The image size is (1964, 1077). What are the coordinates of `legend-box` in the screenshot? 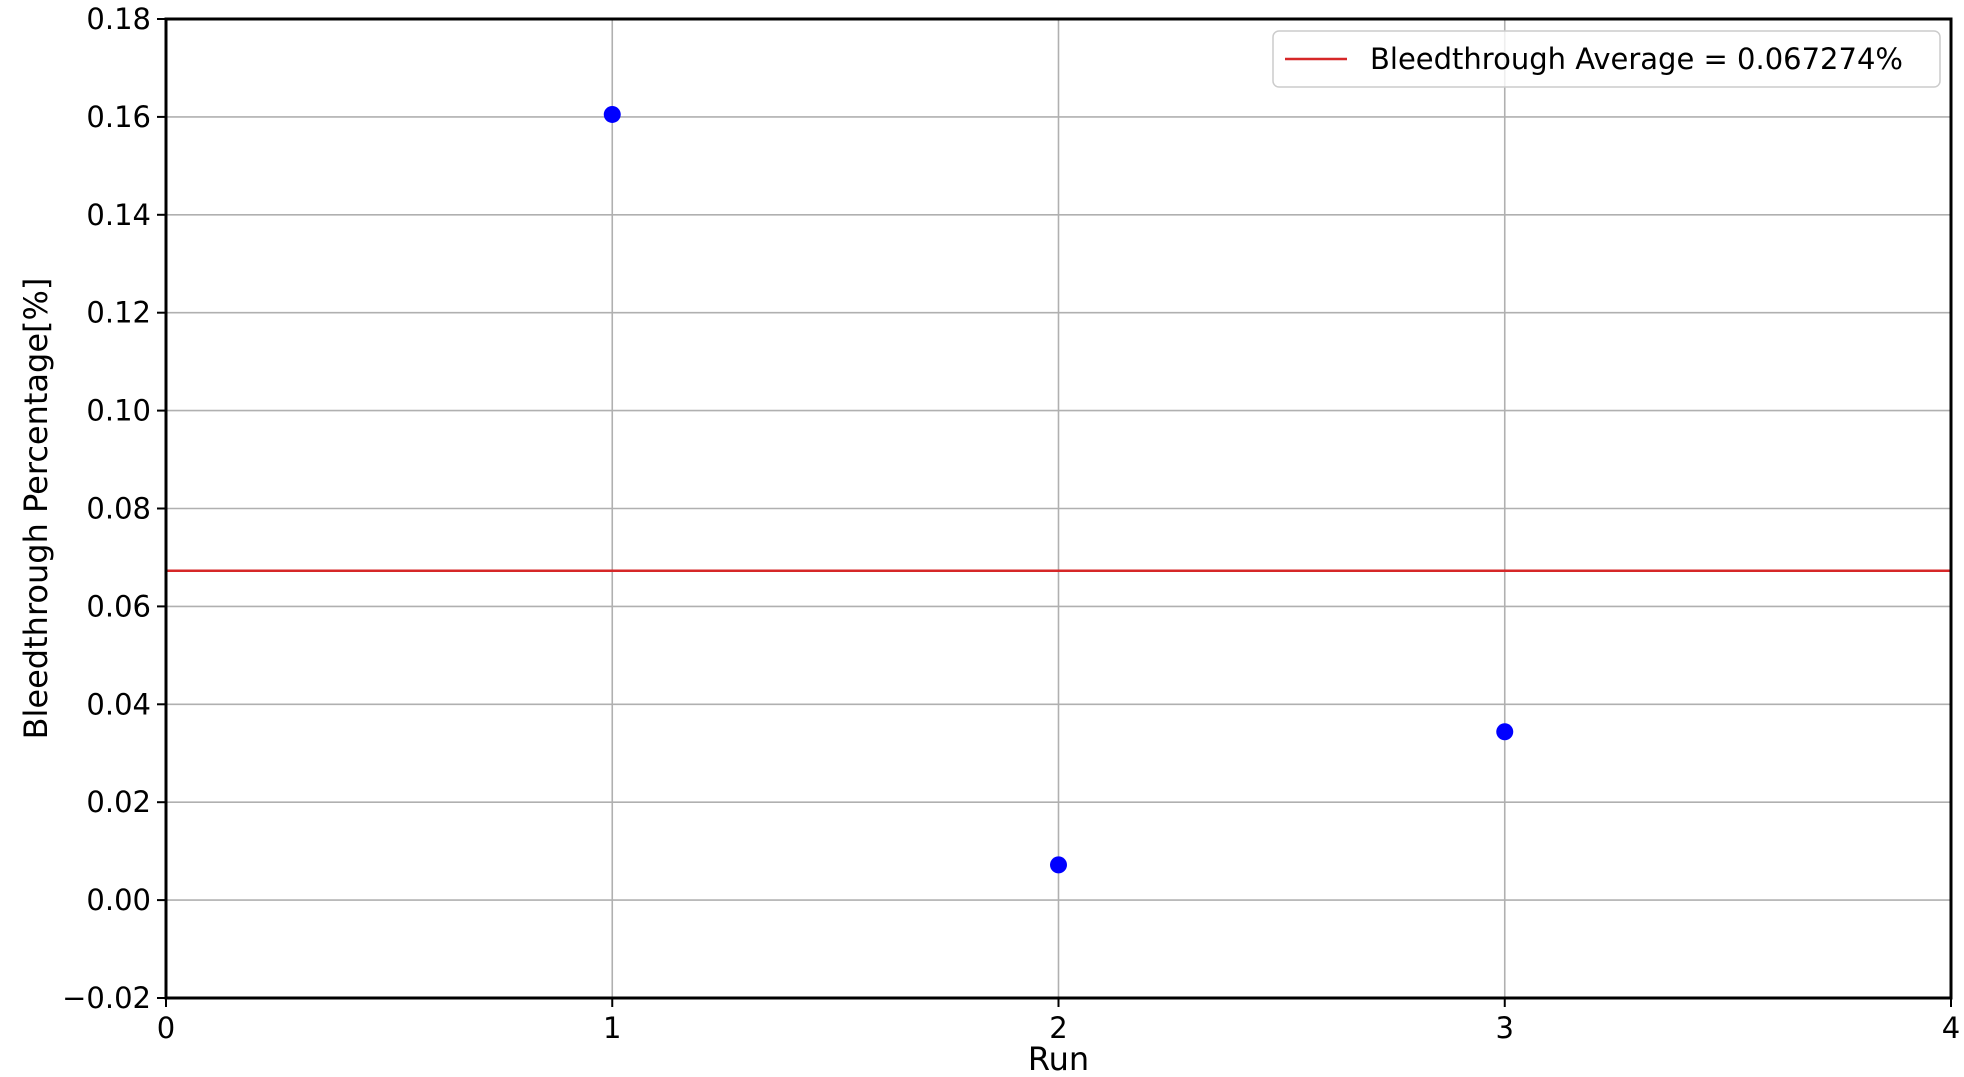 It's located at (1606, 59).